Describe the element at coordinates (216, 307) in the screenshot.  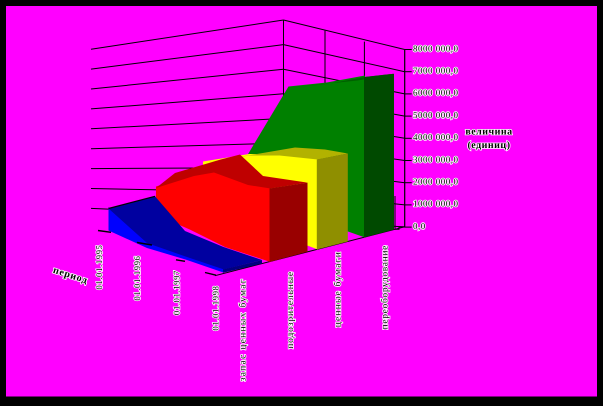
I see `svg-text: 01.01.1998` at that location.